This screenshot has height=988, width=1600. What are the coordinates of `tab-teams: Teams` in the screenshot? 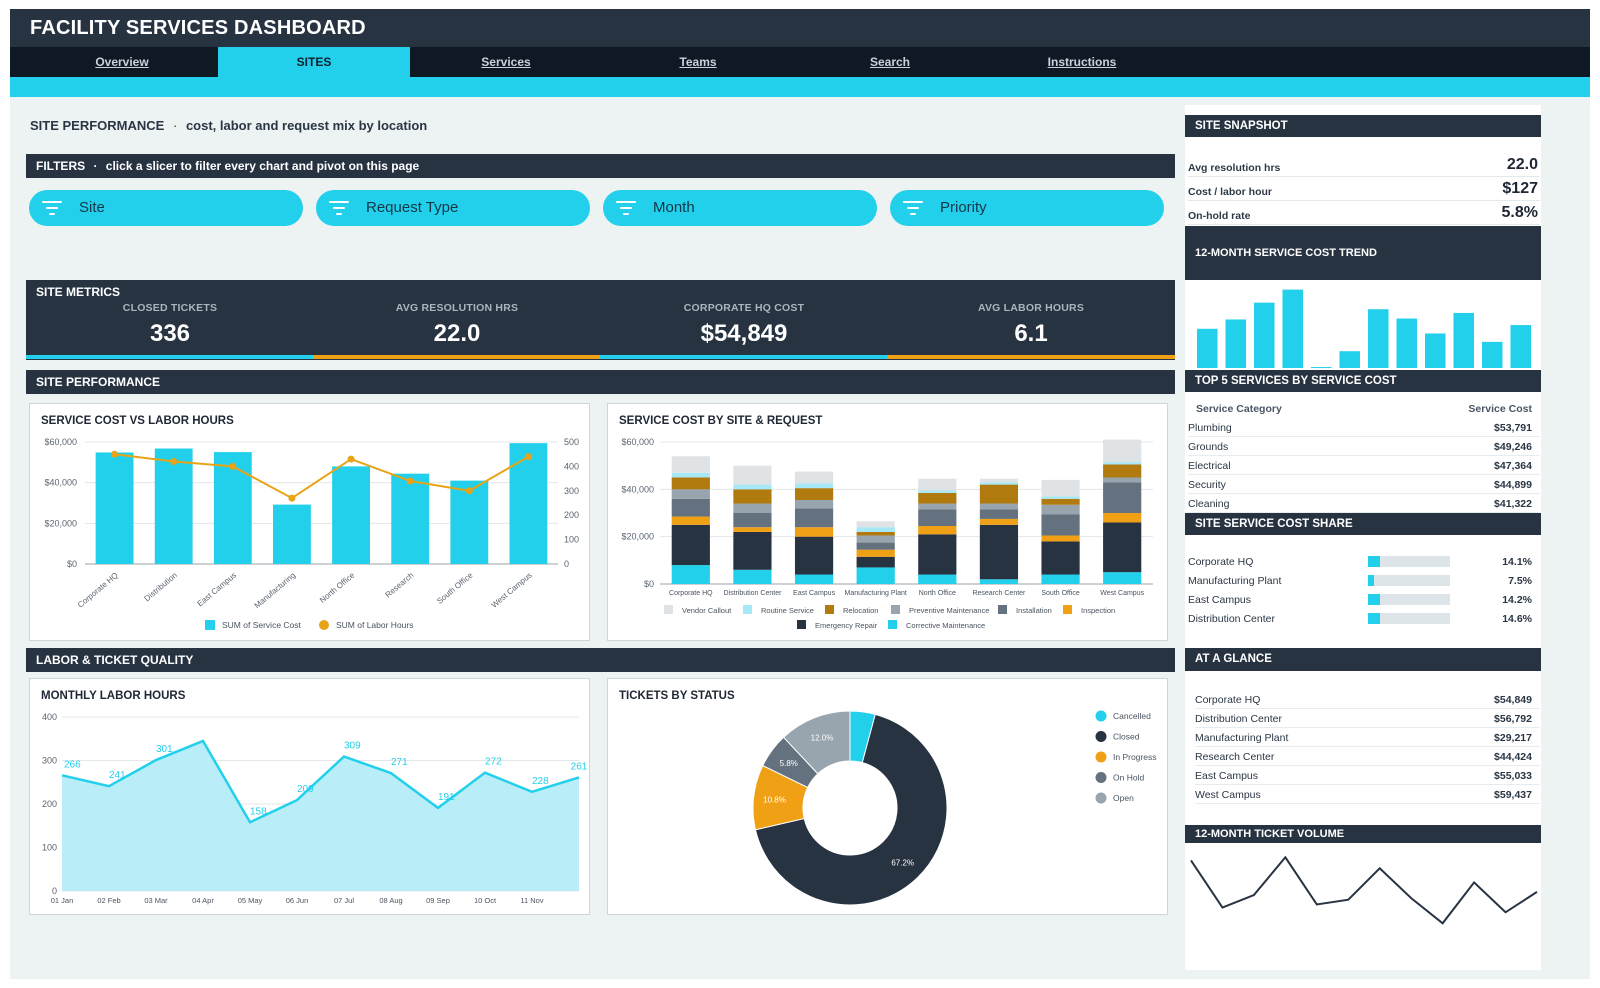 It's located at (698, 62).